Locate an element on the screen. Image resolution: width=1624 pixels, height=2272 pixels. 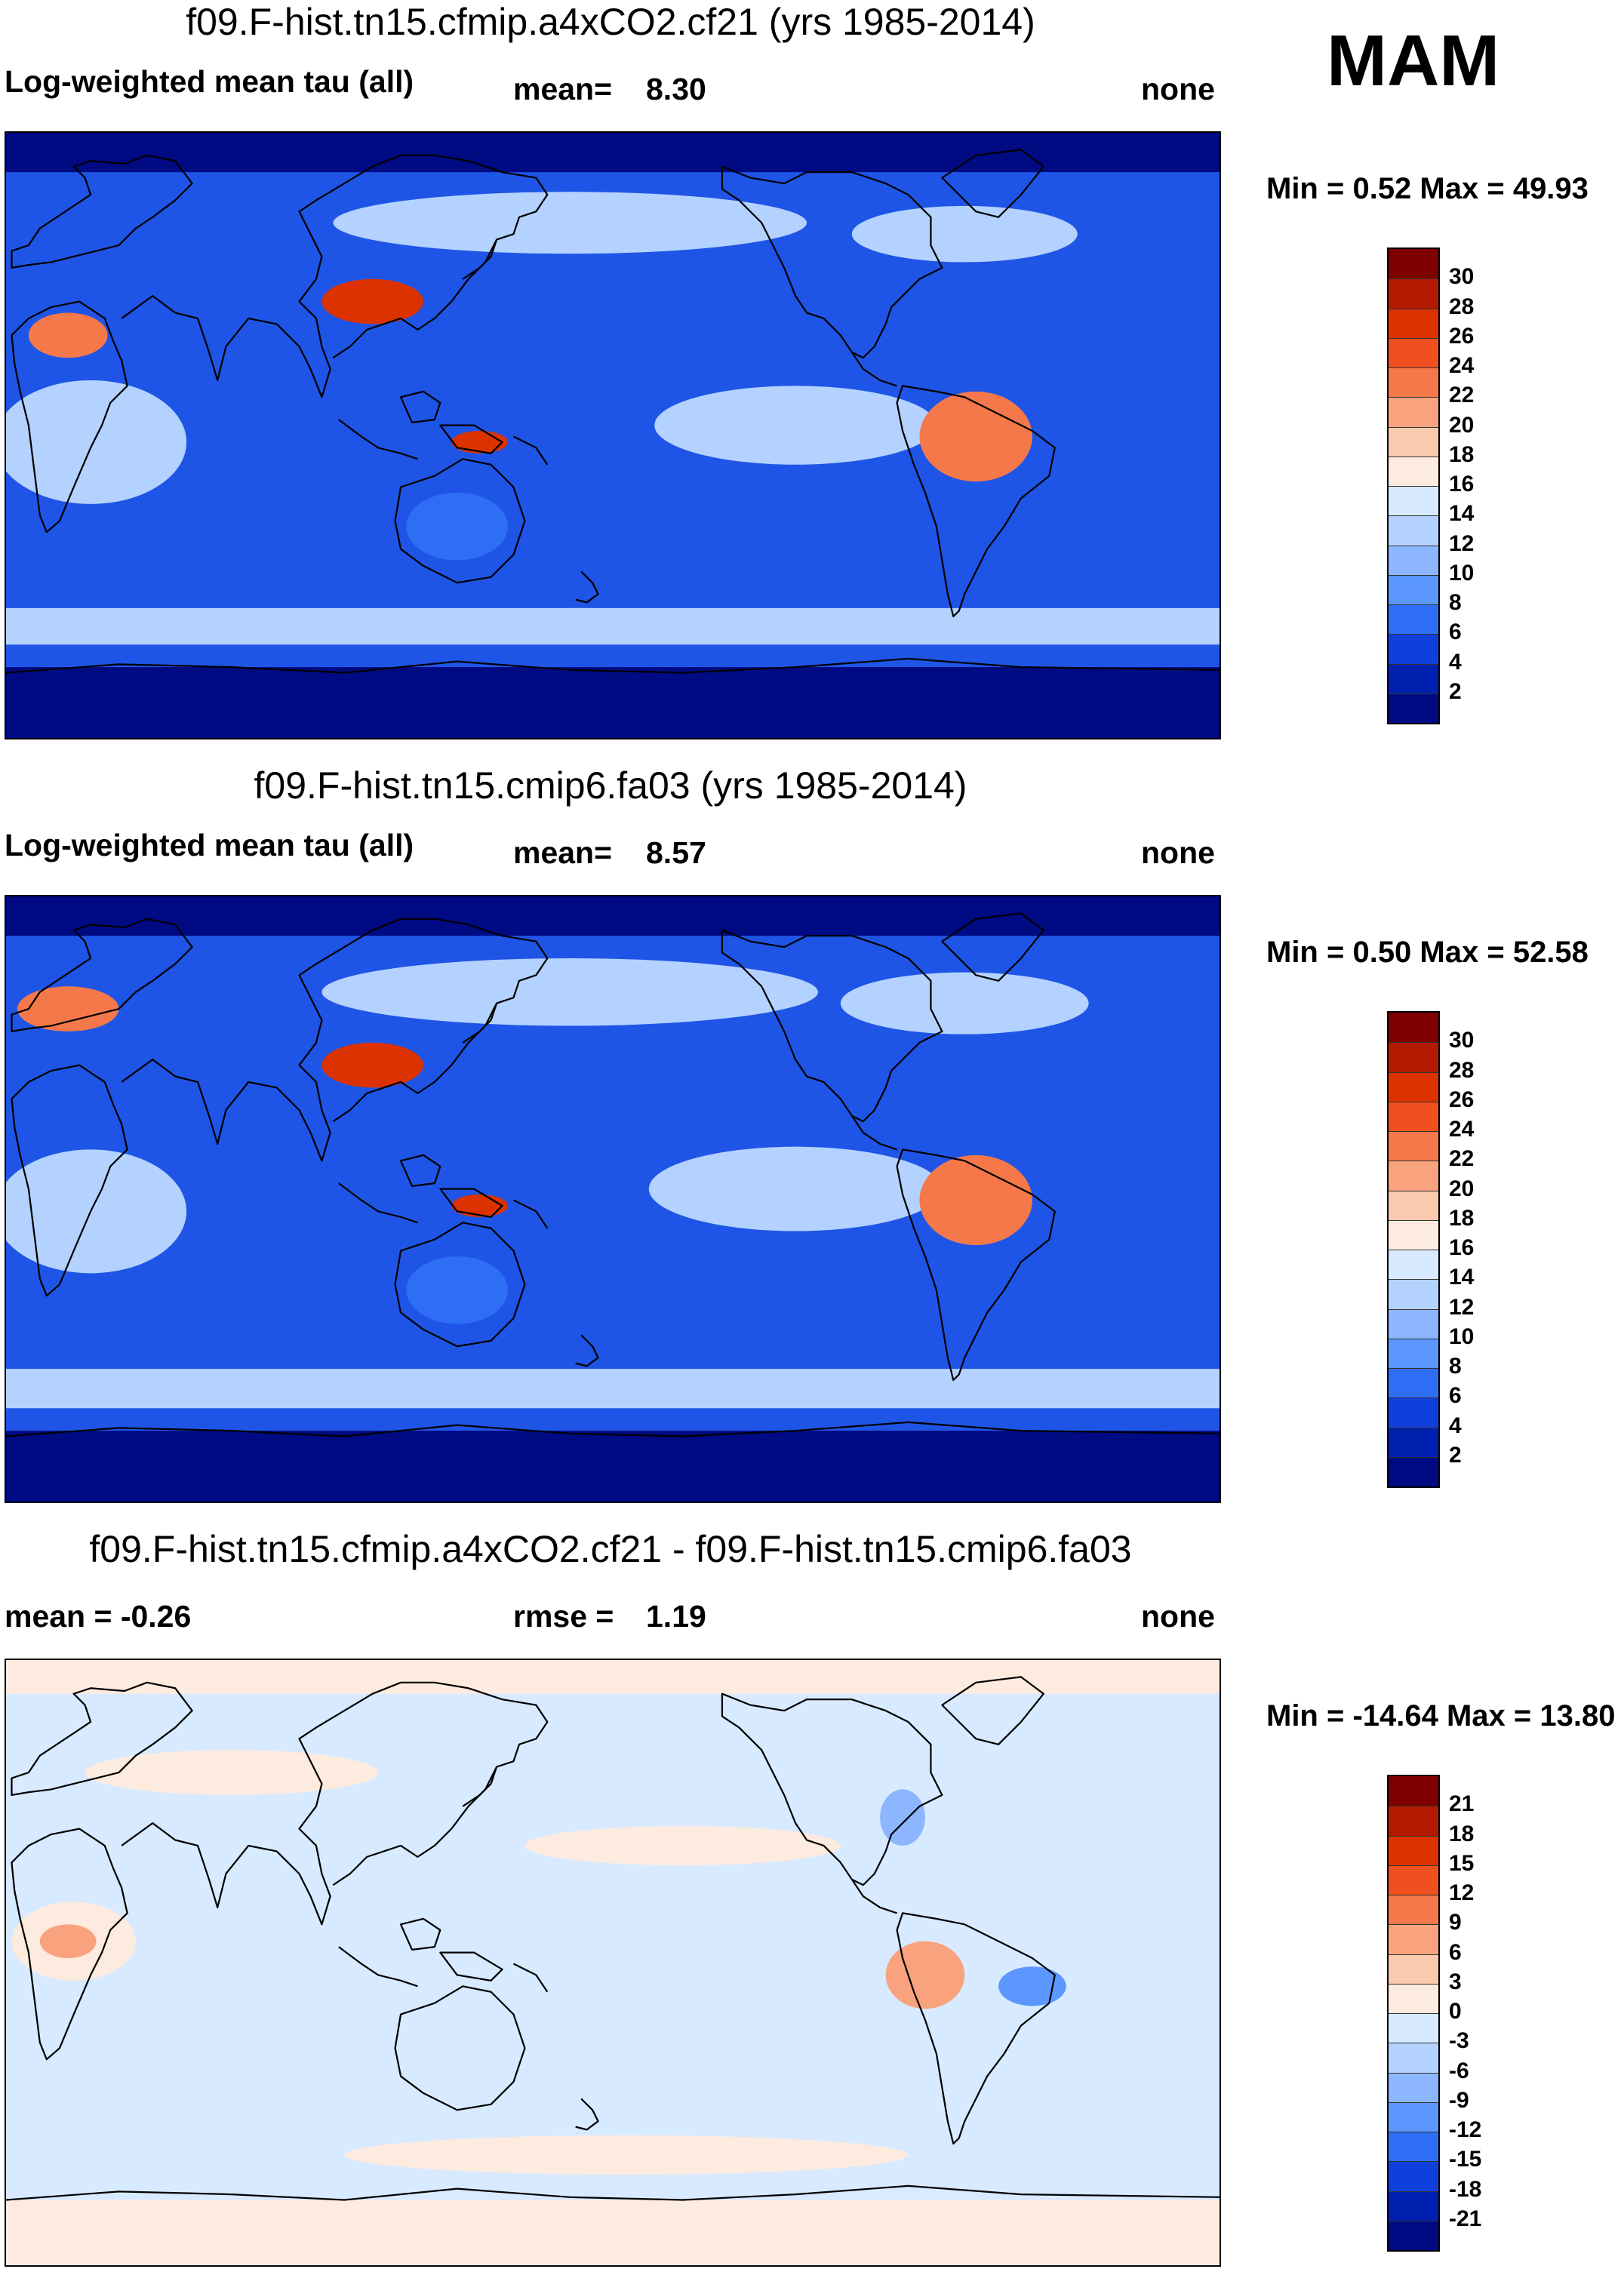
colorbar-tick-label: -18 is located at coordinates (1465, 2189).